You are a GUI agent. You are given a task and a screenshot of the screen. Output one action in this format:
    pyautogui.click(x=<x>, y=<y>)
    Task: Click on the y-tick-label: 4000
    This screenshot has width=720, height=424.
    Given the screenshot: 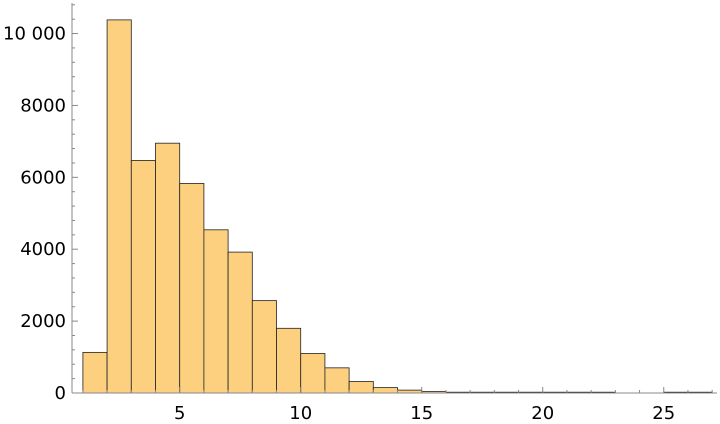 What is the action you would take?
    pyautogui.click(x=43, y=249)
    